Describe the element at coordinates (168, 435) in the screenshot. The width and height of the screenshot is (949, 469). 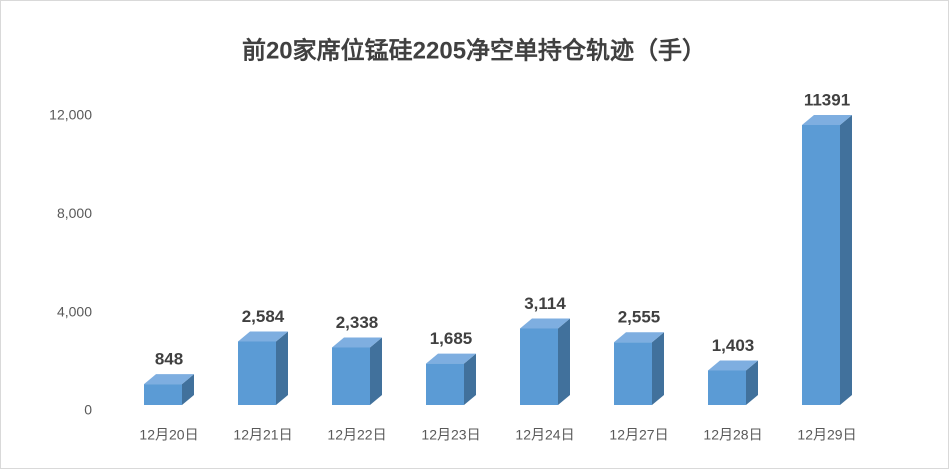
I see `x-tick-label: 12月20日` at that location.